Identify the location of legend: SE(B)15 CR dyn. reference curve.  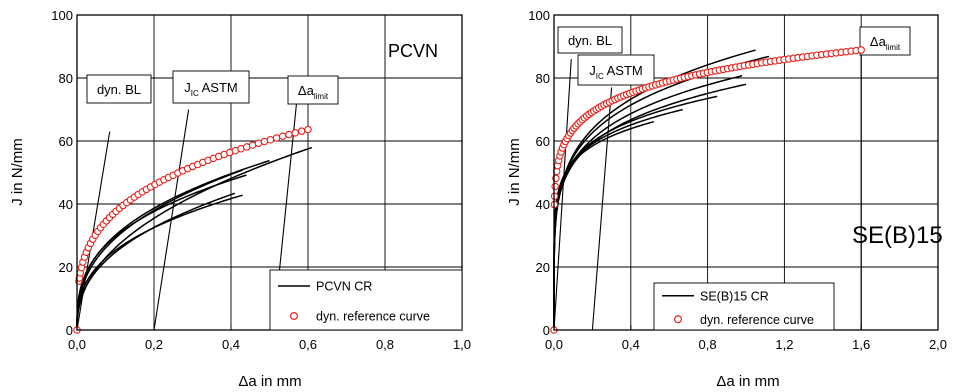
(744, 306).